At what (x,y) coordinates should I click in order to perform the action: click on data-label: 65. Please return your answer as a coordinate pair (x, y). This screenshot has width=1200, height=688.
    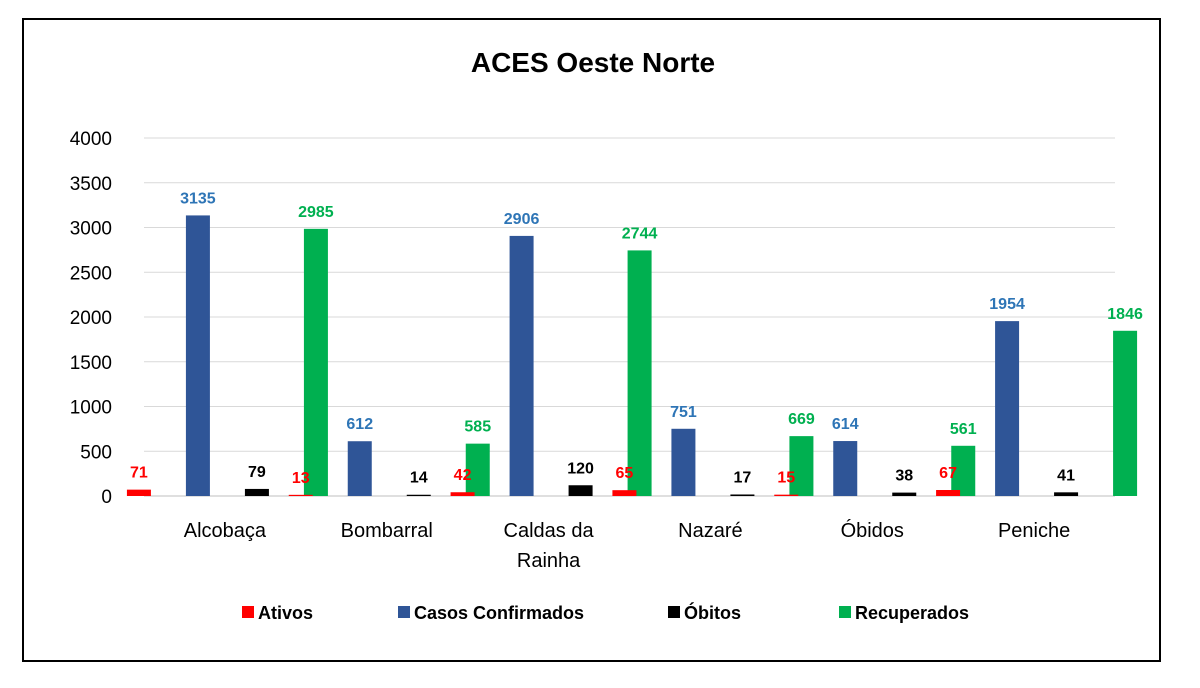
    Looking at the image, I should click on (625, 473).